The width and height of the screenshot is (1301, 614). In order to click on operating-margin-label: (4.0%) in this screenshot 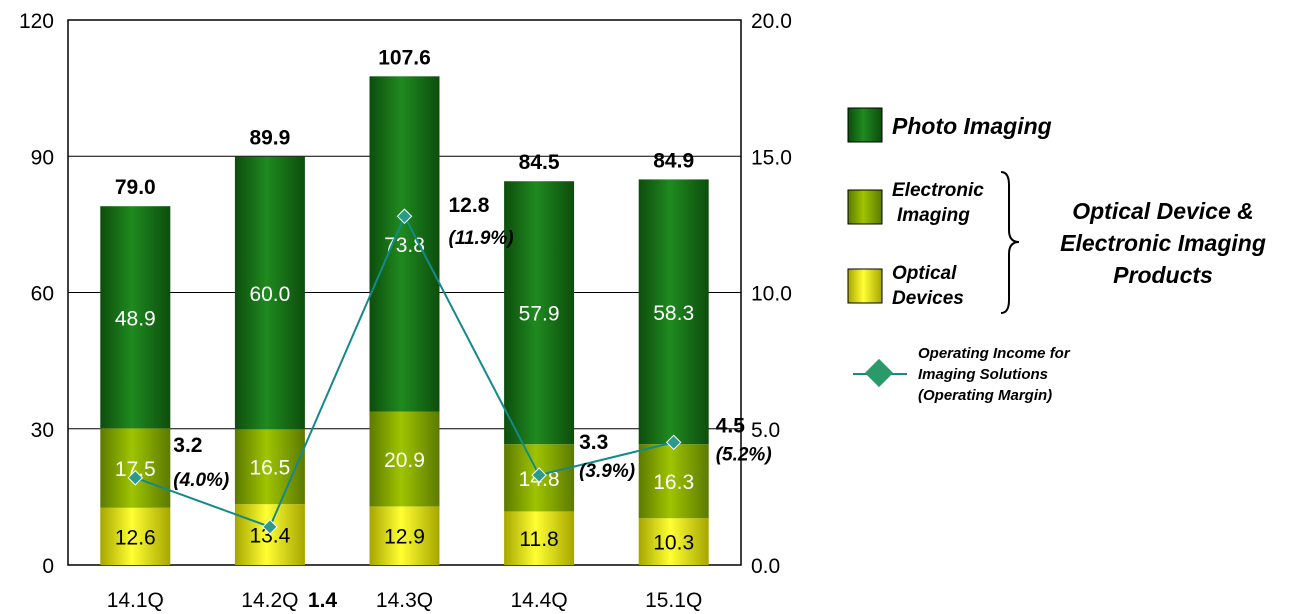, I will do `click(201, 480)`.